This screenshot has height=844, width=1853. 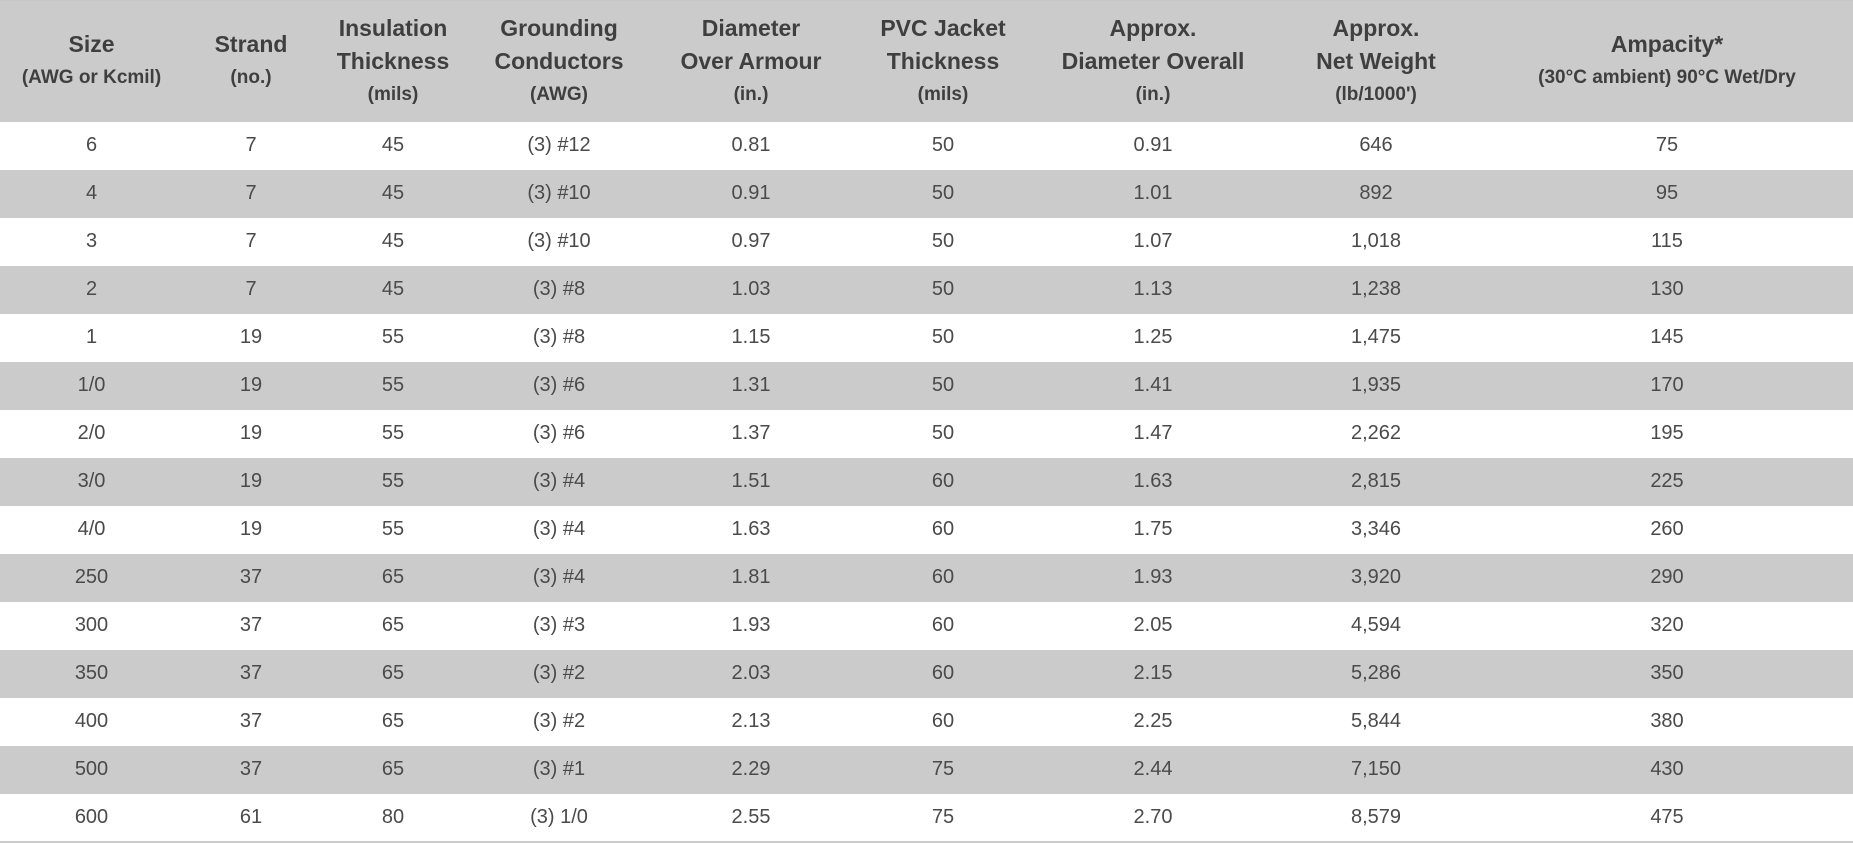 What do you see at coordinates (751, 433) in the screenshot?
I see `table-cell: 1.37` at bounding box center [751, 433].